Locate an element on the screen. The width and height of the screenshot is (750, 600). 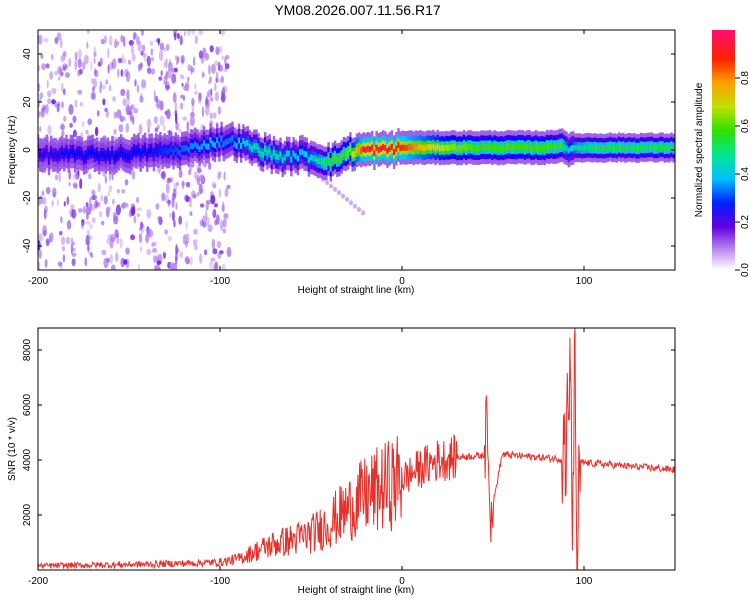
colorbar-tick-label: 0.4 is located at coordinates (745, 174).